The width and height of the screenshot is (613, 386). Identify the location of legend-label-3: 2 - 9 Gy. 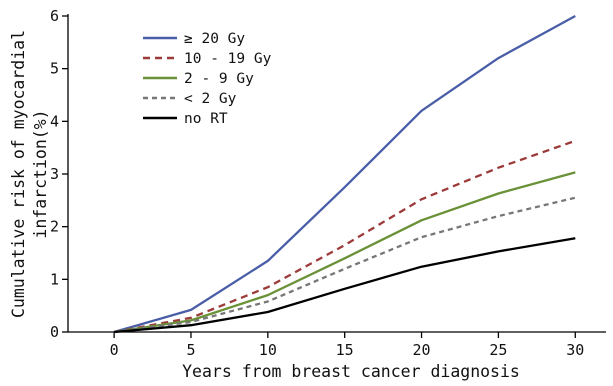
(219, 79).